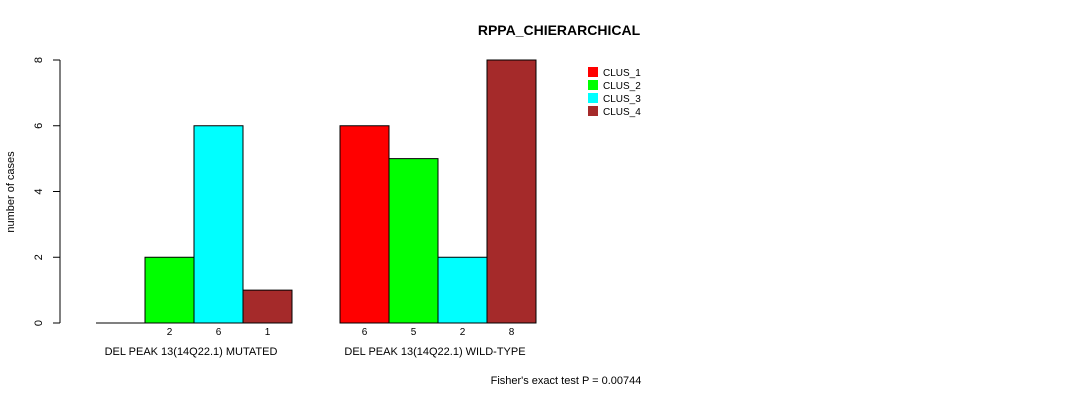  I want to click on y-tick-label-2: 4, so click(39, 191).